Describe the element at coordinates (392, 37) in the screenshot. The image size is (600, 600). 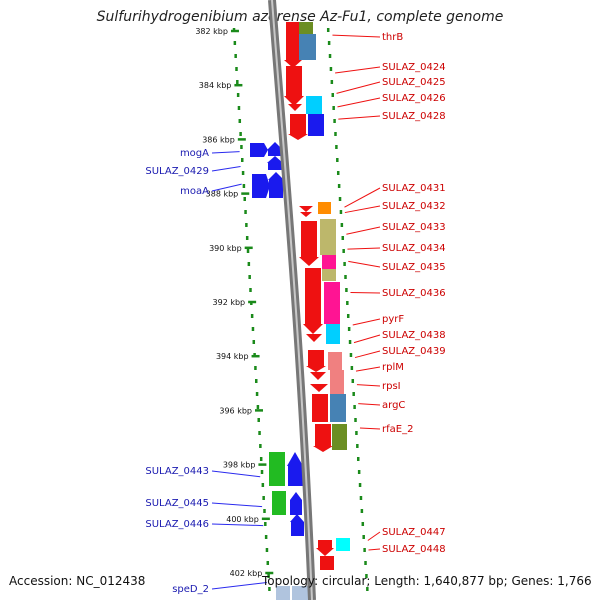
I see `gene-name: thrB` at that location.